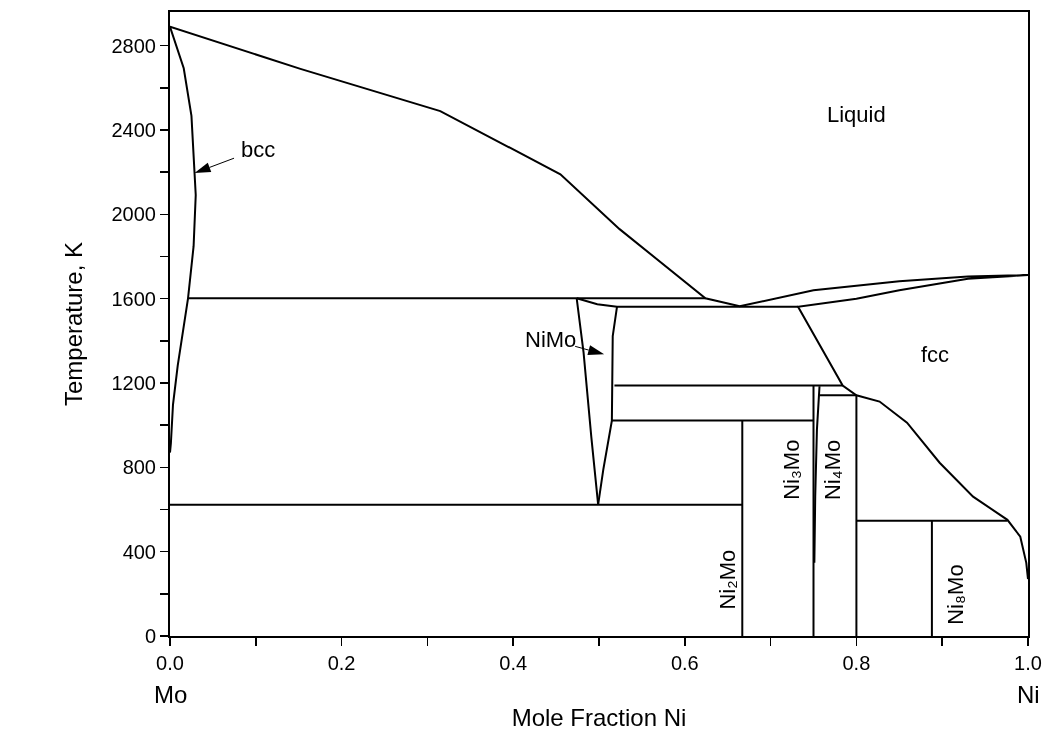 This screenshot has width=1048, height=738. I want to click on x-tick-label: 0.6, so click(684, 663).